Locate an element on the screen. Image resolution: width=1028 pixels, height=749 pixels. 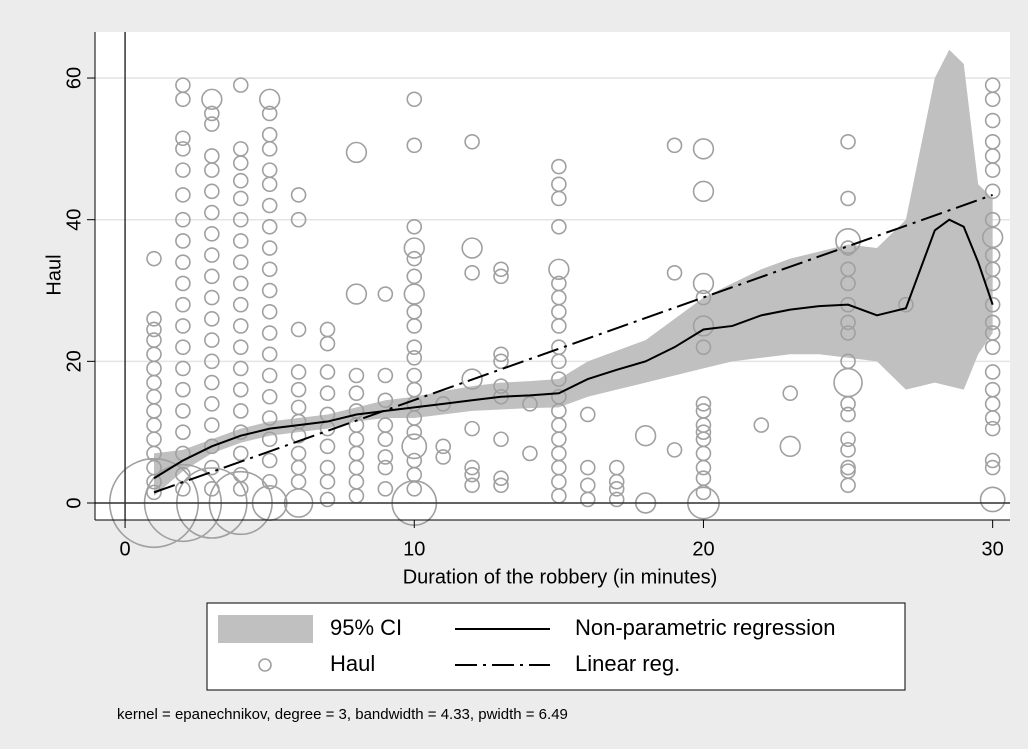
x-tick-label: 0 is located at coordinates (125, 549).